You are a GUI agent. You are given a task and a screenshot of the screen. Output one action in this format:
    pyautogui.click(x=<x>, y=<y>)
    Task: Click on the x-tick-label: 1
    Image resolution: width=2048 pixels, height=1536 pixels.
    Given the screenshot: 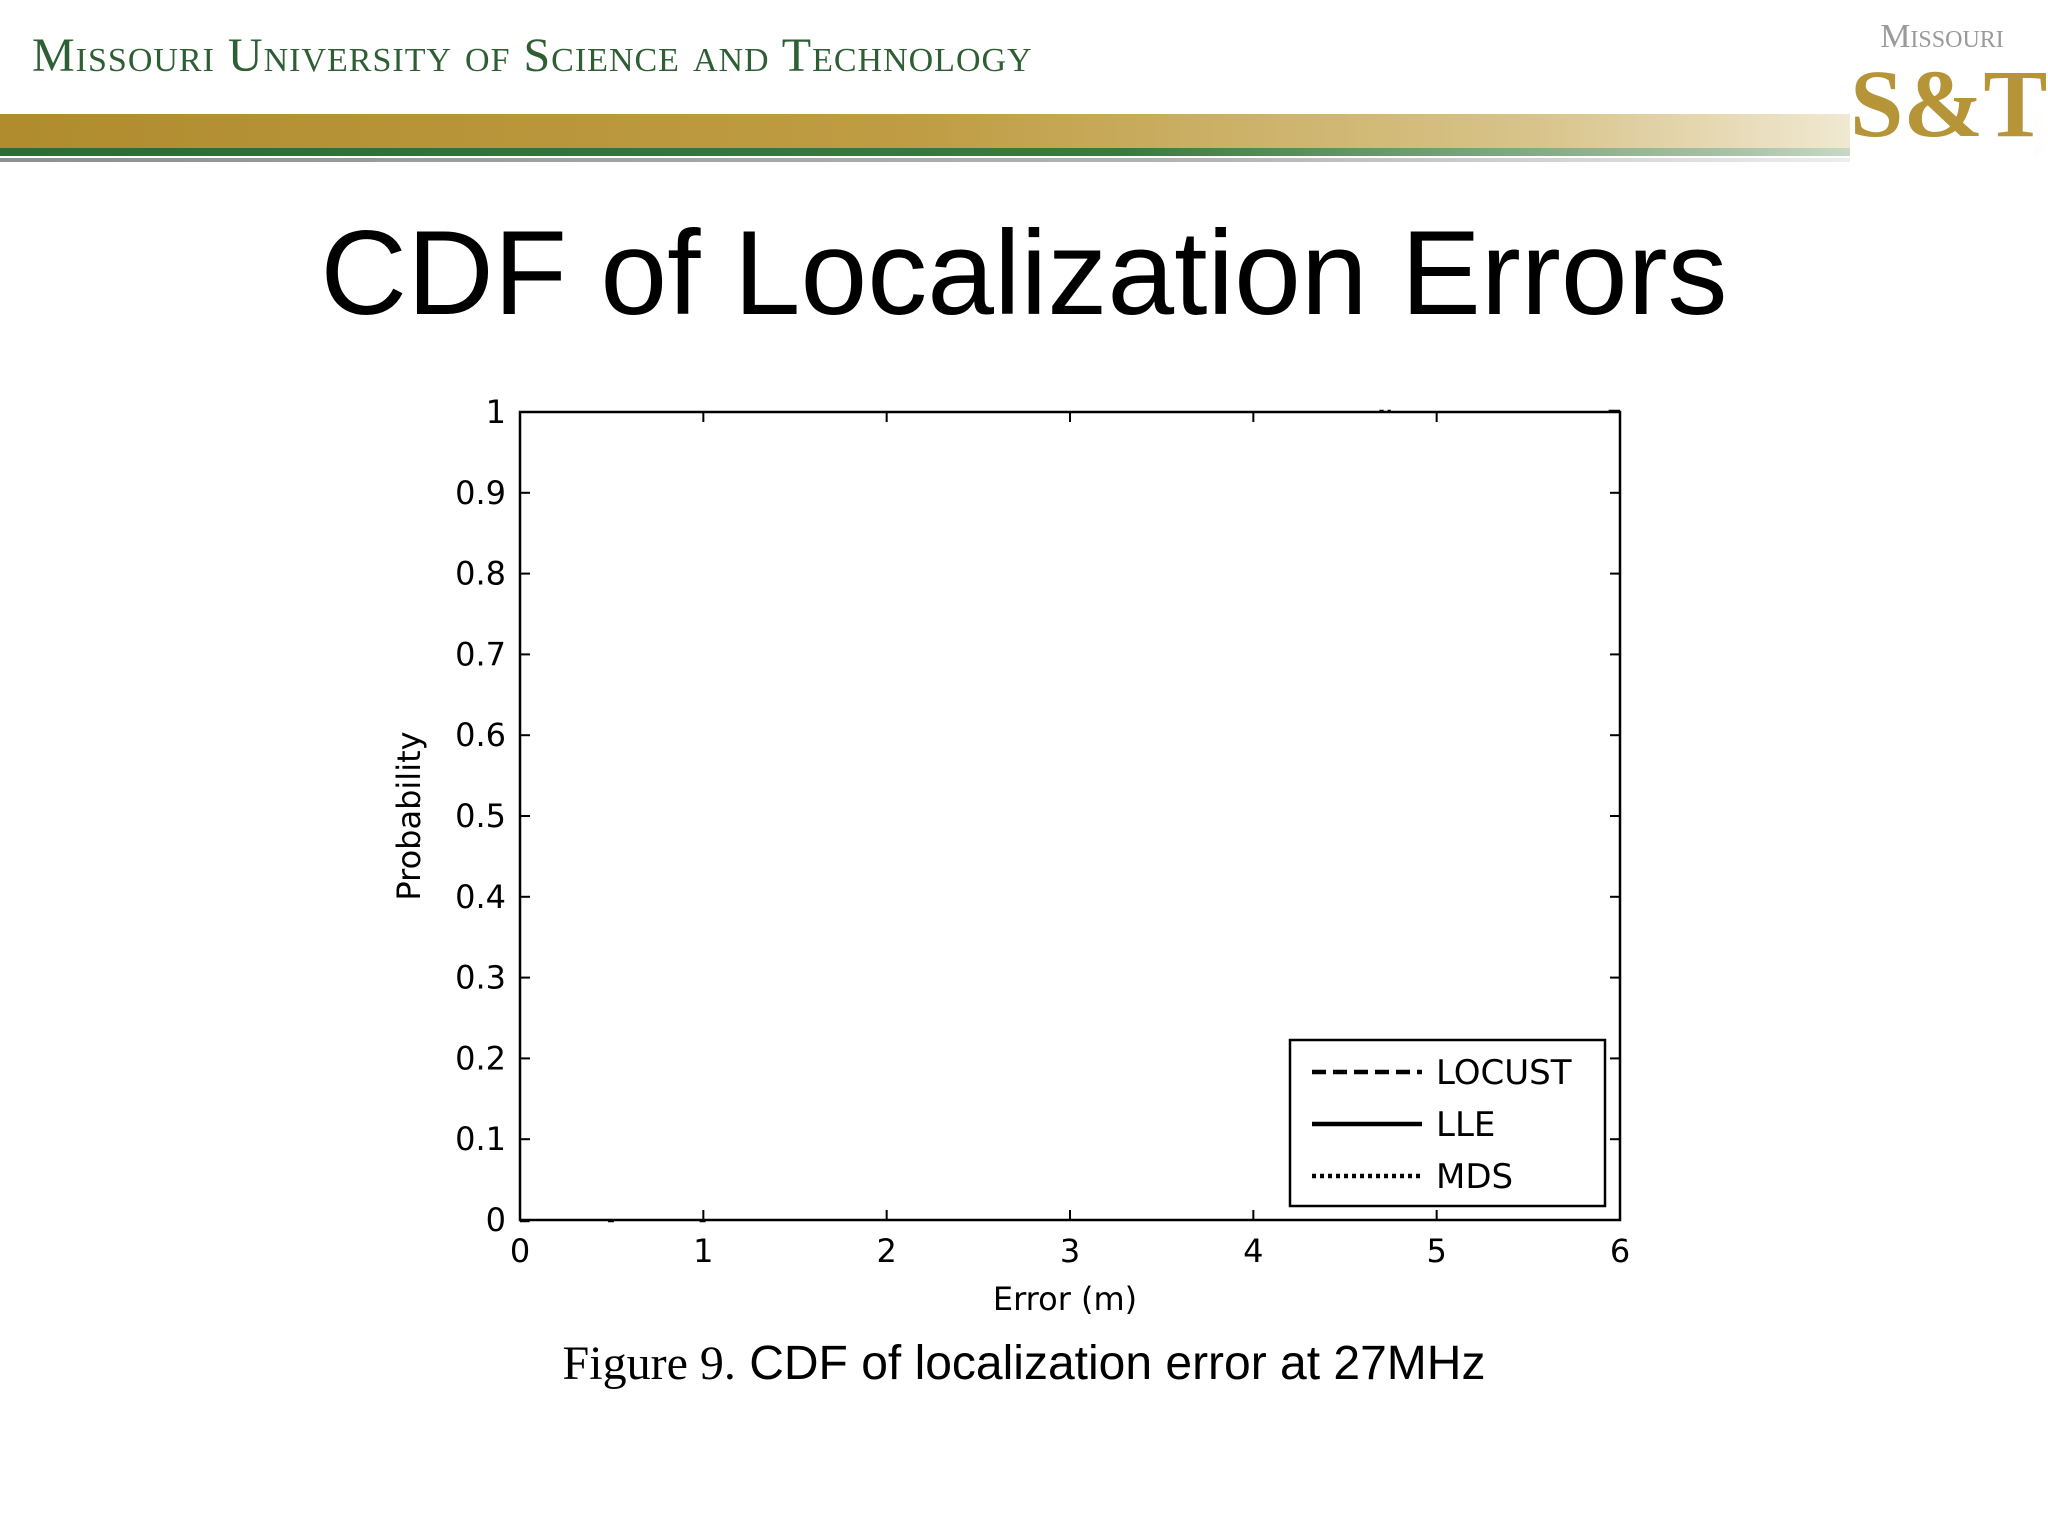 What is the action you would take?
    pyautogui.click(x=703, y=1251)
    